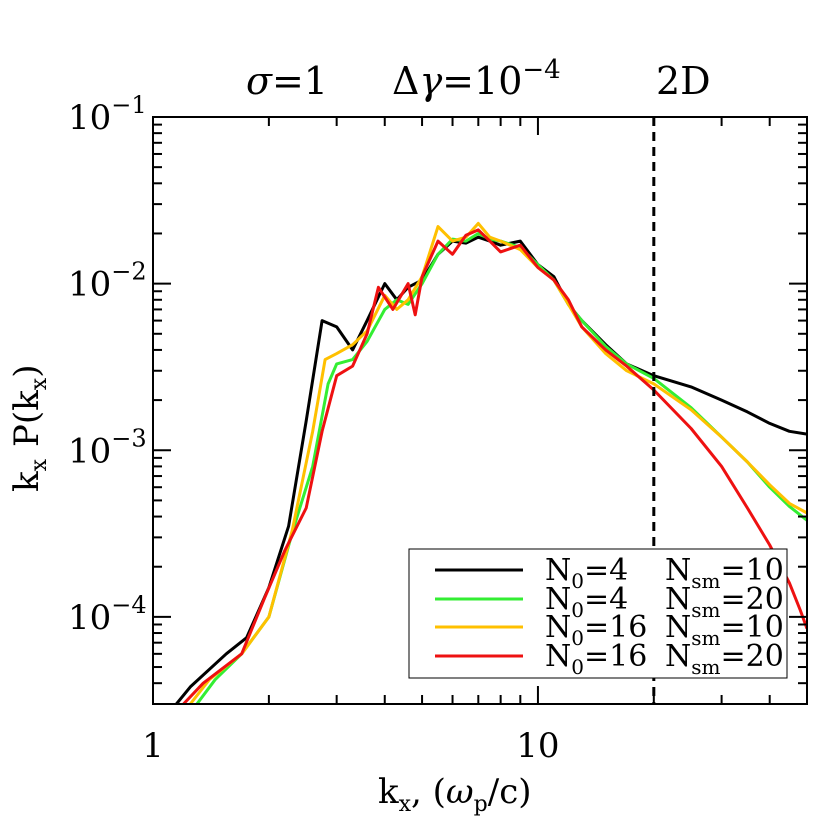  I want to click on dimension-label: 2D, so click(683, 81).